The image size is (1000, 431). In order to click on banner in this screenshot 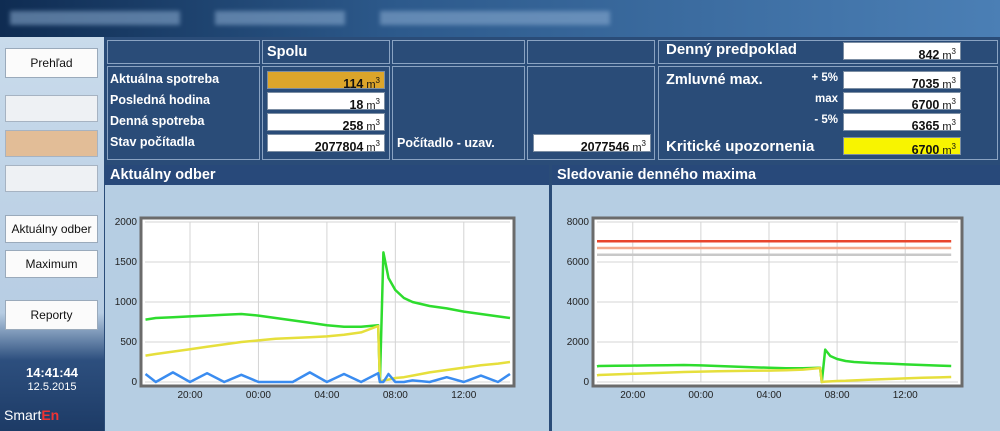, I will do `click(500, 18)`.